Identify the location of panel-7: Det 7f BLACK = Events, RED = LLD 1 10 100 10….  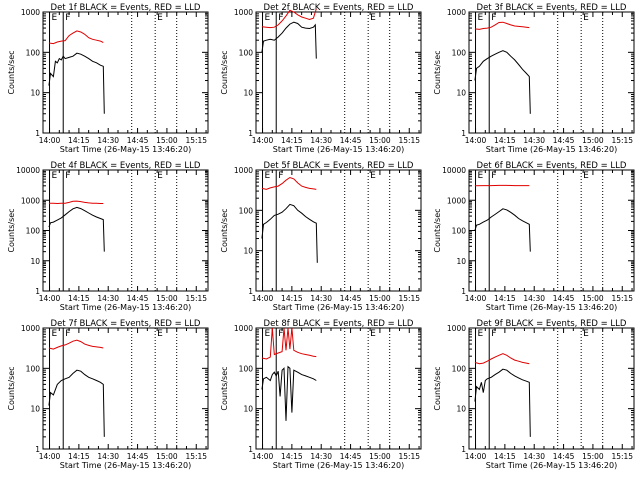
(108, 394).